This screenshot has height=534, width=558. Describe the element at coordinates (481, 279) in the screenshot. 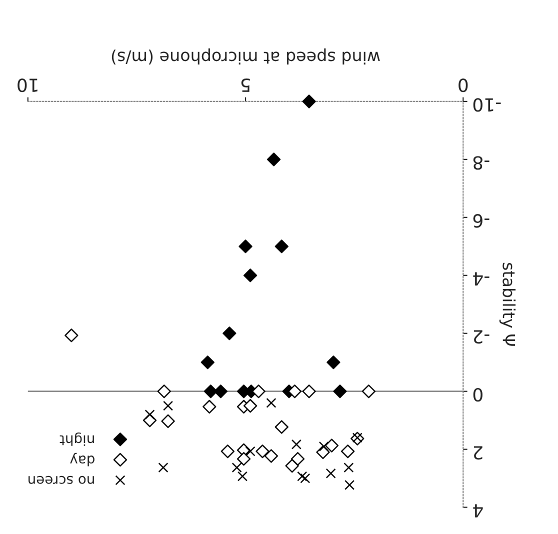

I see `y-tick-label: -4` at that location.